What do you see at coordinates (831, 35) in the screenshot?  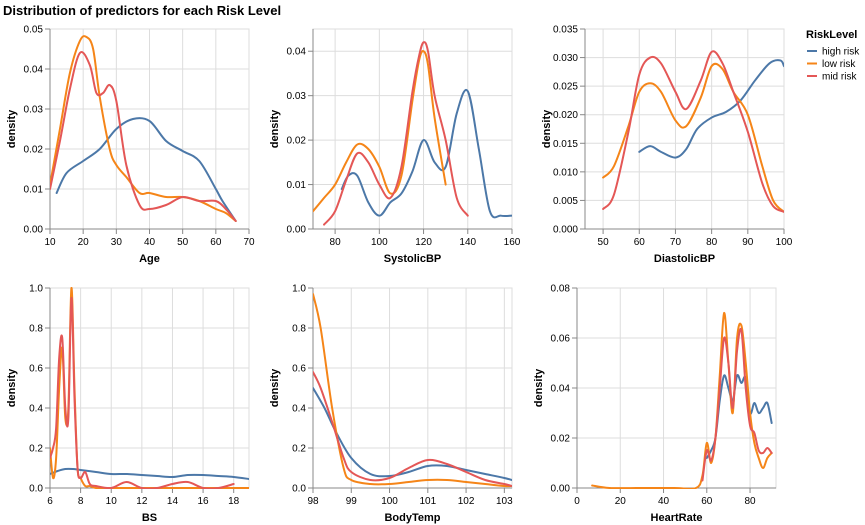 I see `legend-title: RiskLevel` at bounding box center [831, 35].